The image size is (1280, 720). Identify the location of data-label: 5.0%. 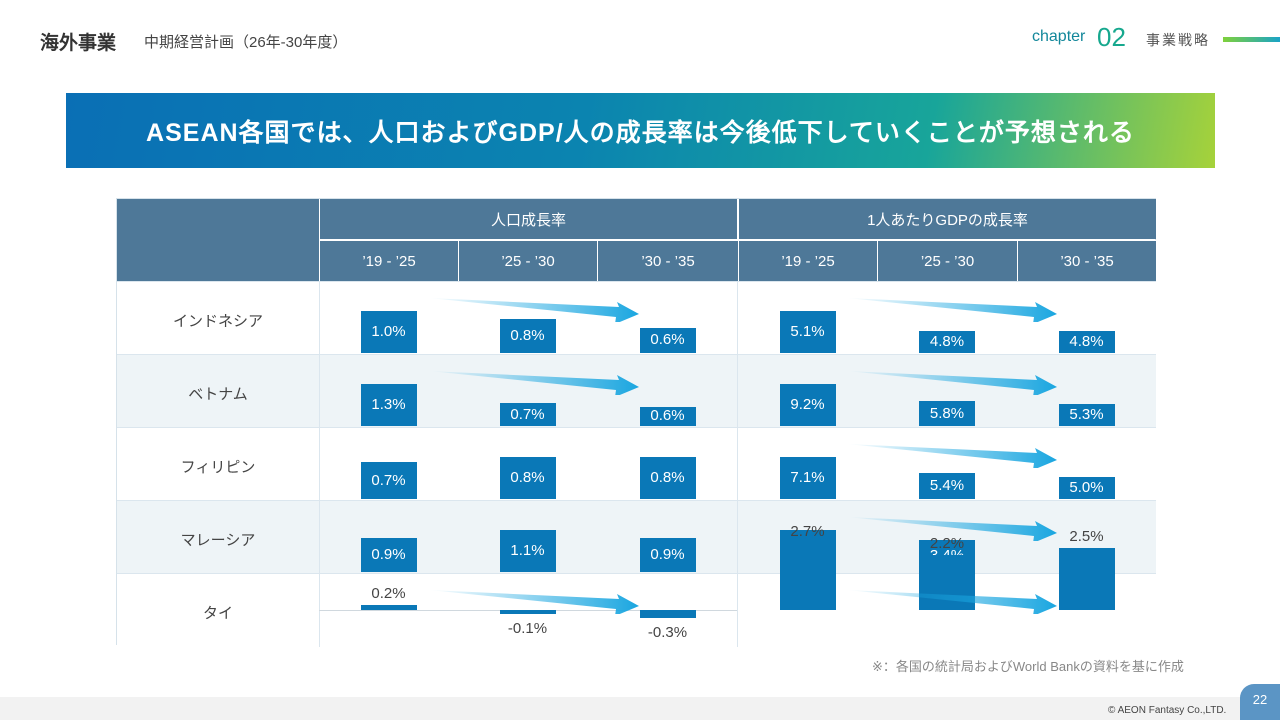
(1086, 487).